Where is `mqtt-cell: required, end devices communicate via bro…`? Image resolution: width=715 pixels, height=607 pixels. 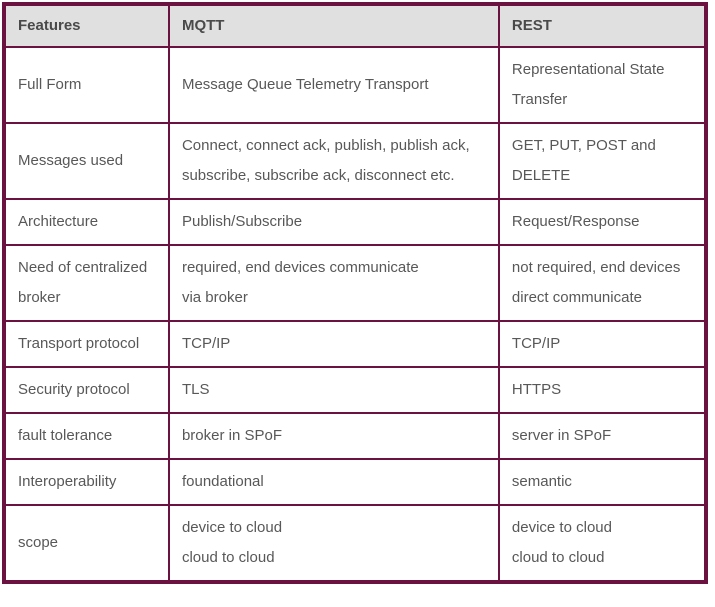
mqtt-cell: required, end devices communicate via bro… is located at coordinates (333, 283).